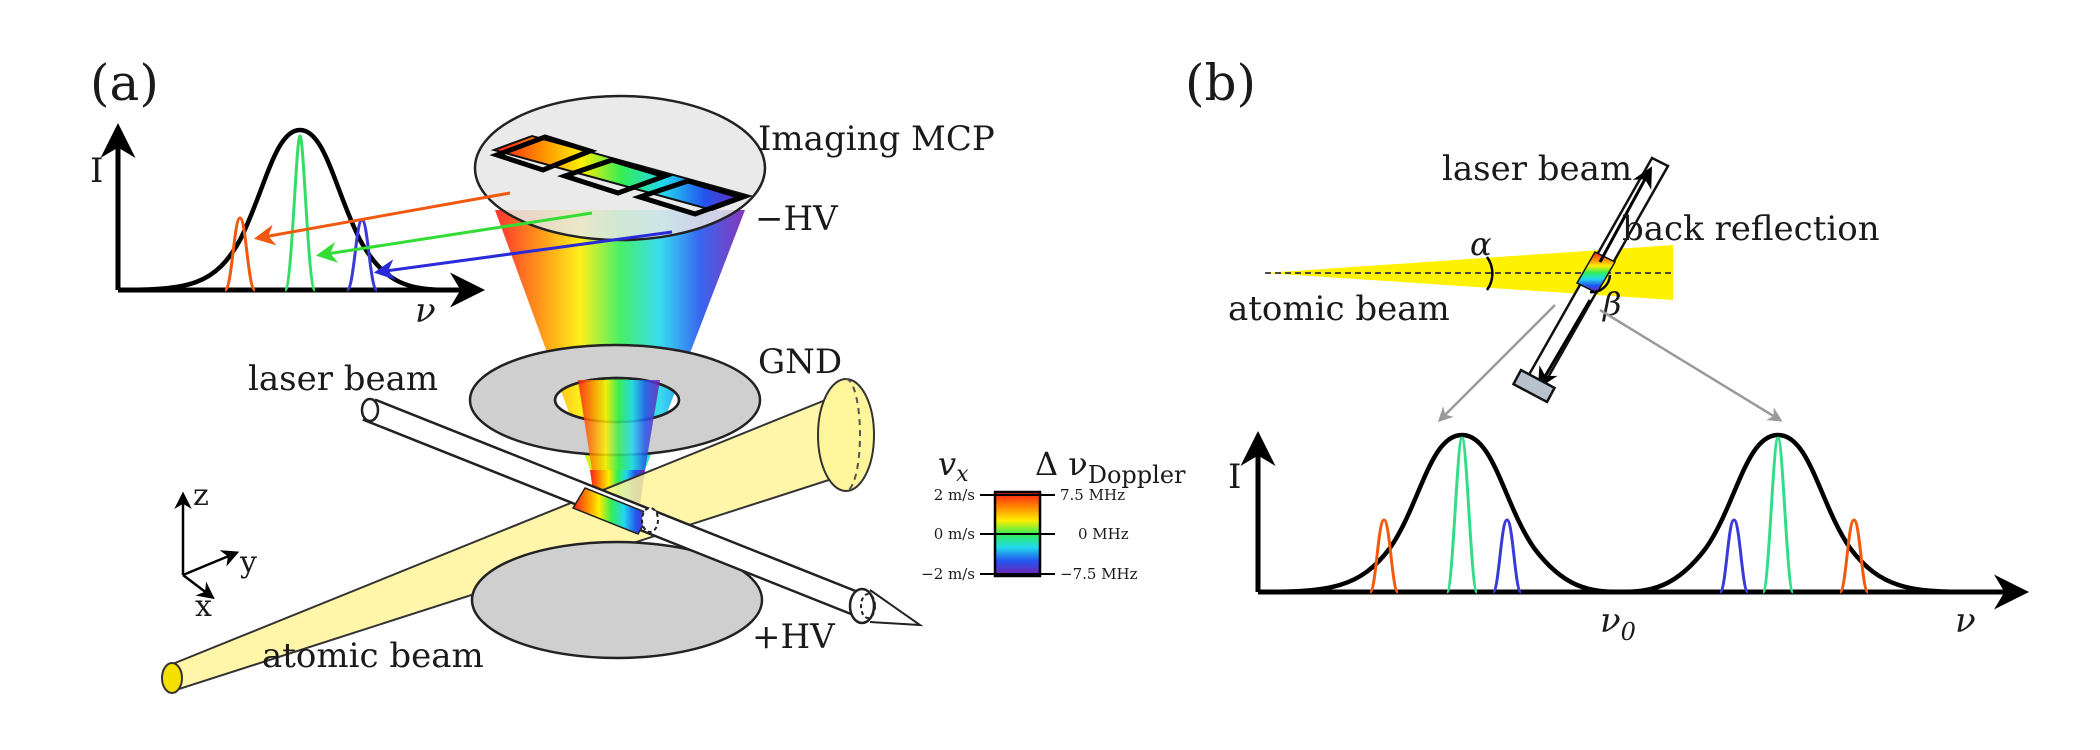 The width and height of the screenshot is (2100, 750). What do you see at coordinates (800, 362) in the screenshot?
I see `gnd-label: GND` at bounding box center [800, 362].